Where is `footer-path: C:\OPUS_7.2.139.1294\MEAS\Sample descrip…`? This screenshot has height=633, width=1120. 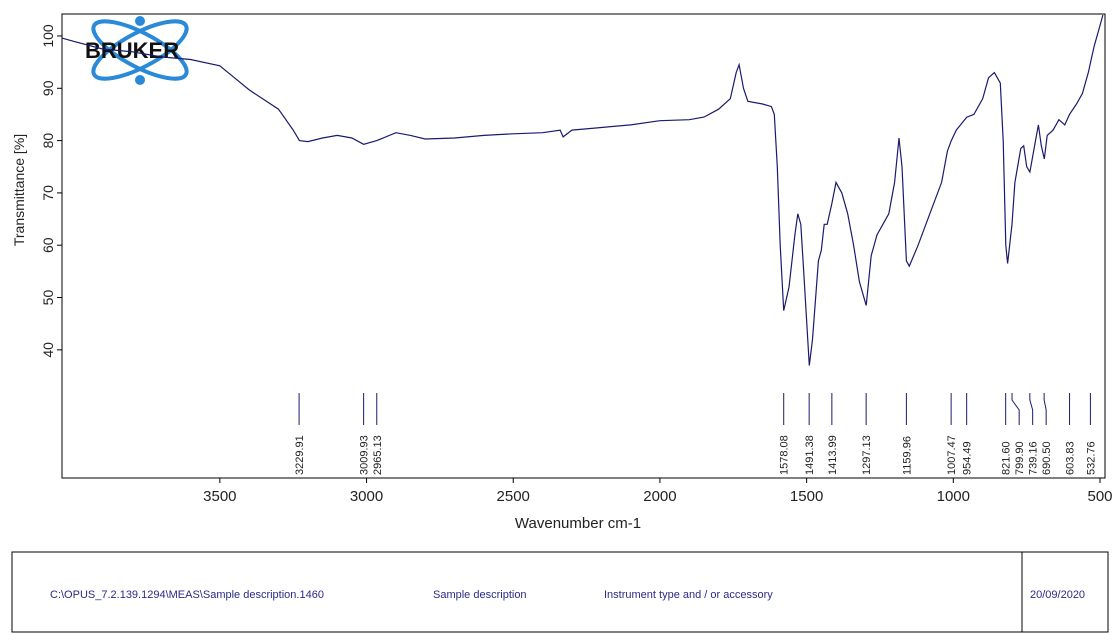 footer-path: C:\OPUS_7.2.139.1294\MEAS\Sample descrip… is located at coordinates (187, 595).